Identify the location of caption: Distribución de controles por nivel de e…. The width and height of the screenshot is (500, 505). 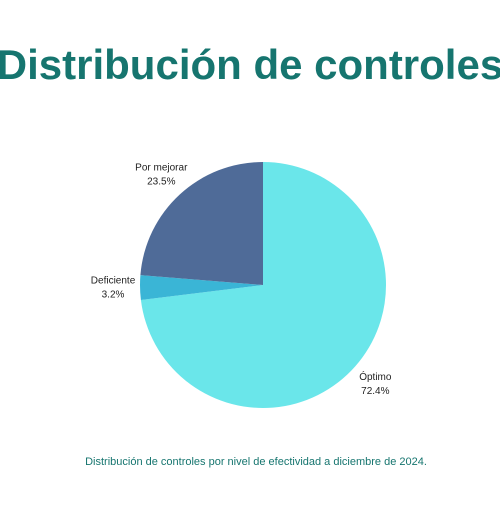
(256, 462).